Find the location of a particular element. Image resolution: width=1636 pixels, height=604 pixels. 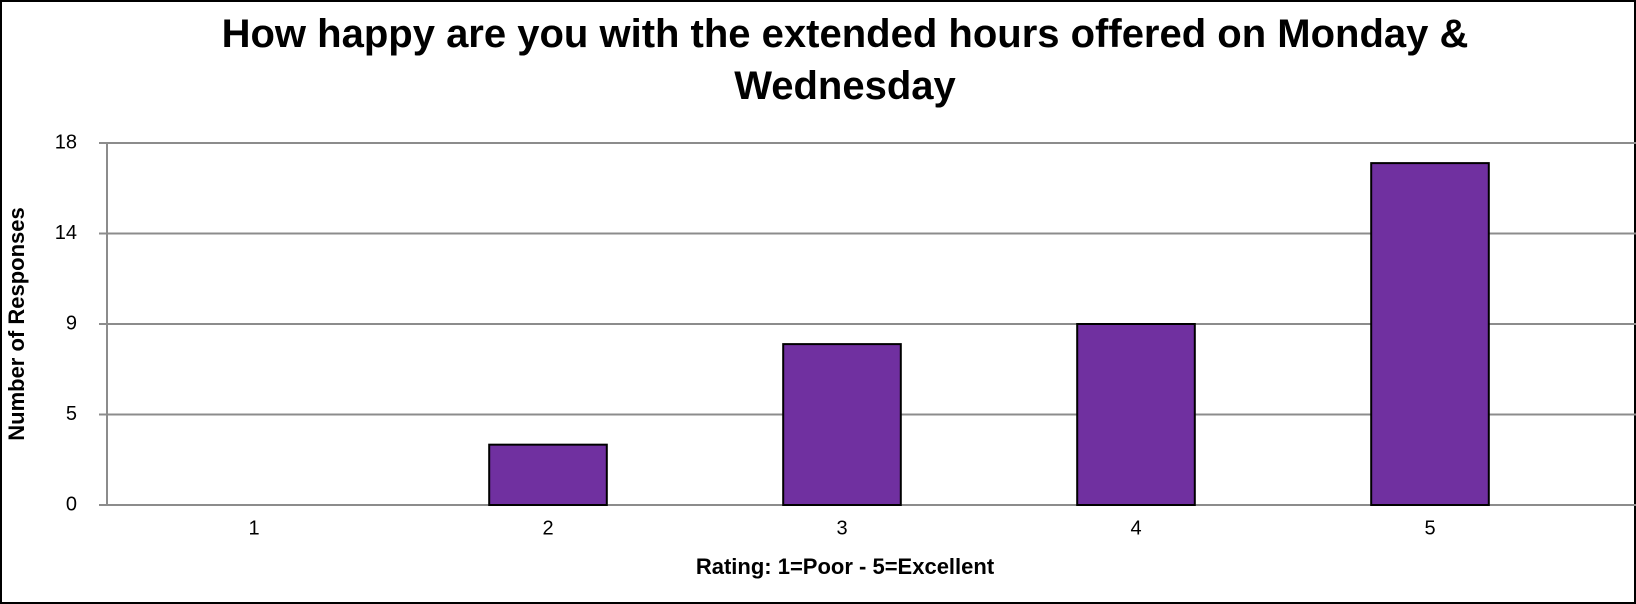

y-tick-label: 0 is located at coordinates (71, 504).